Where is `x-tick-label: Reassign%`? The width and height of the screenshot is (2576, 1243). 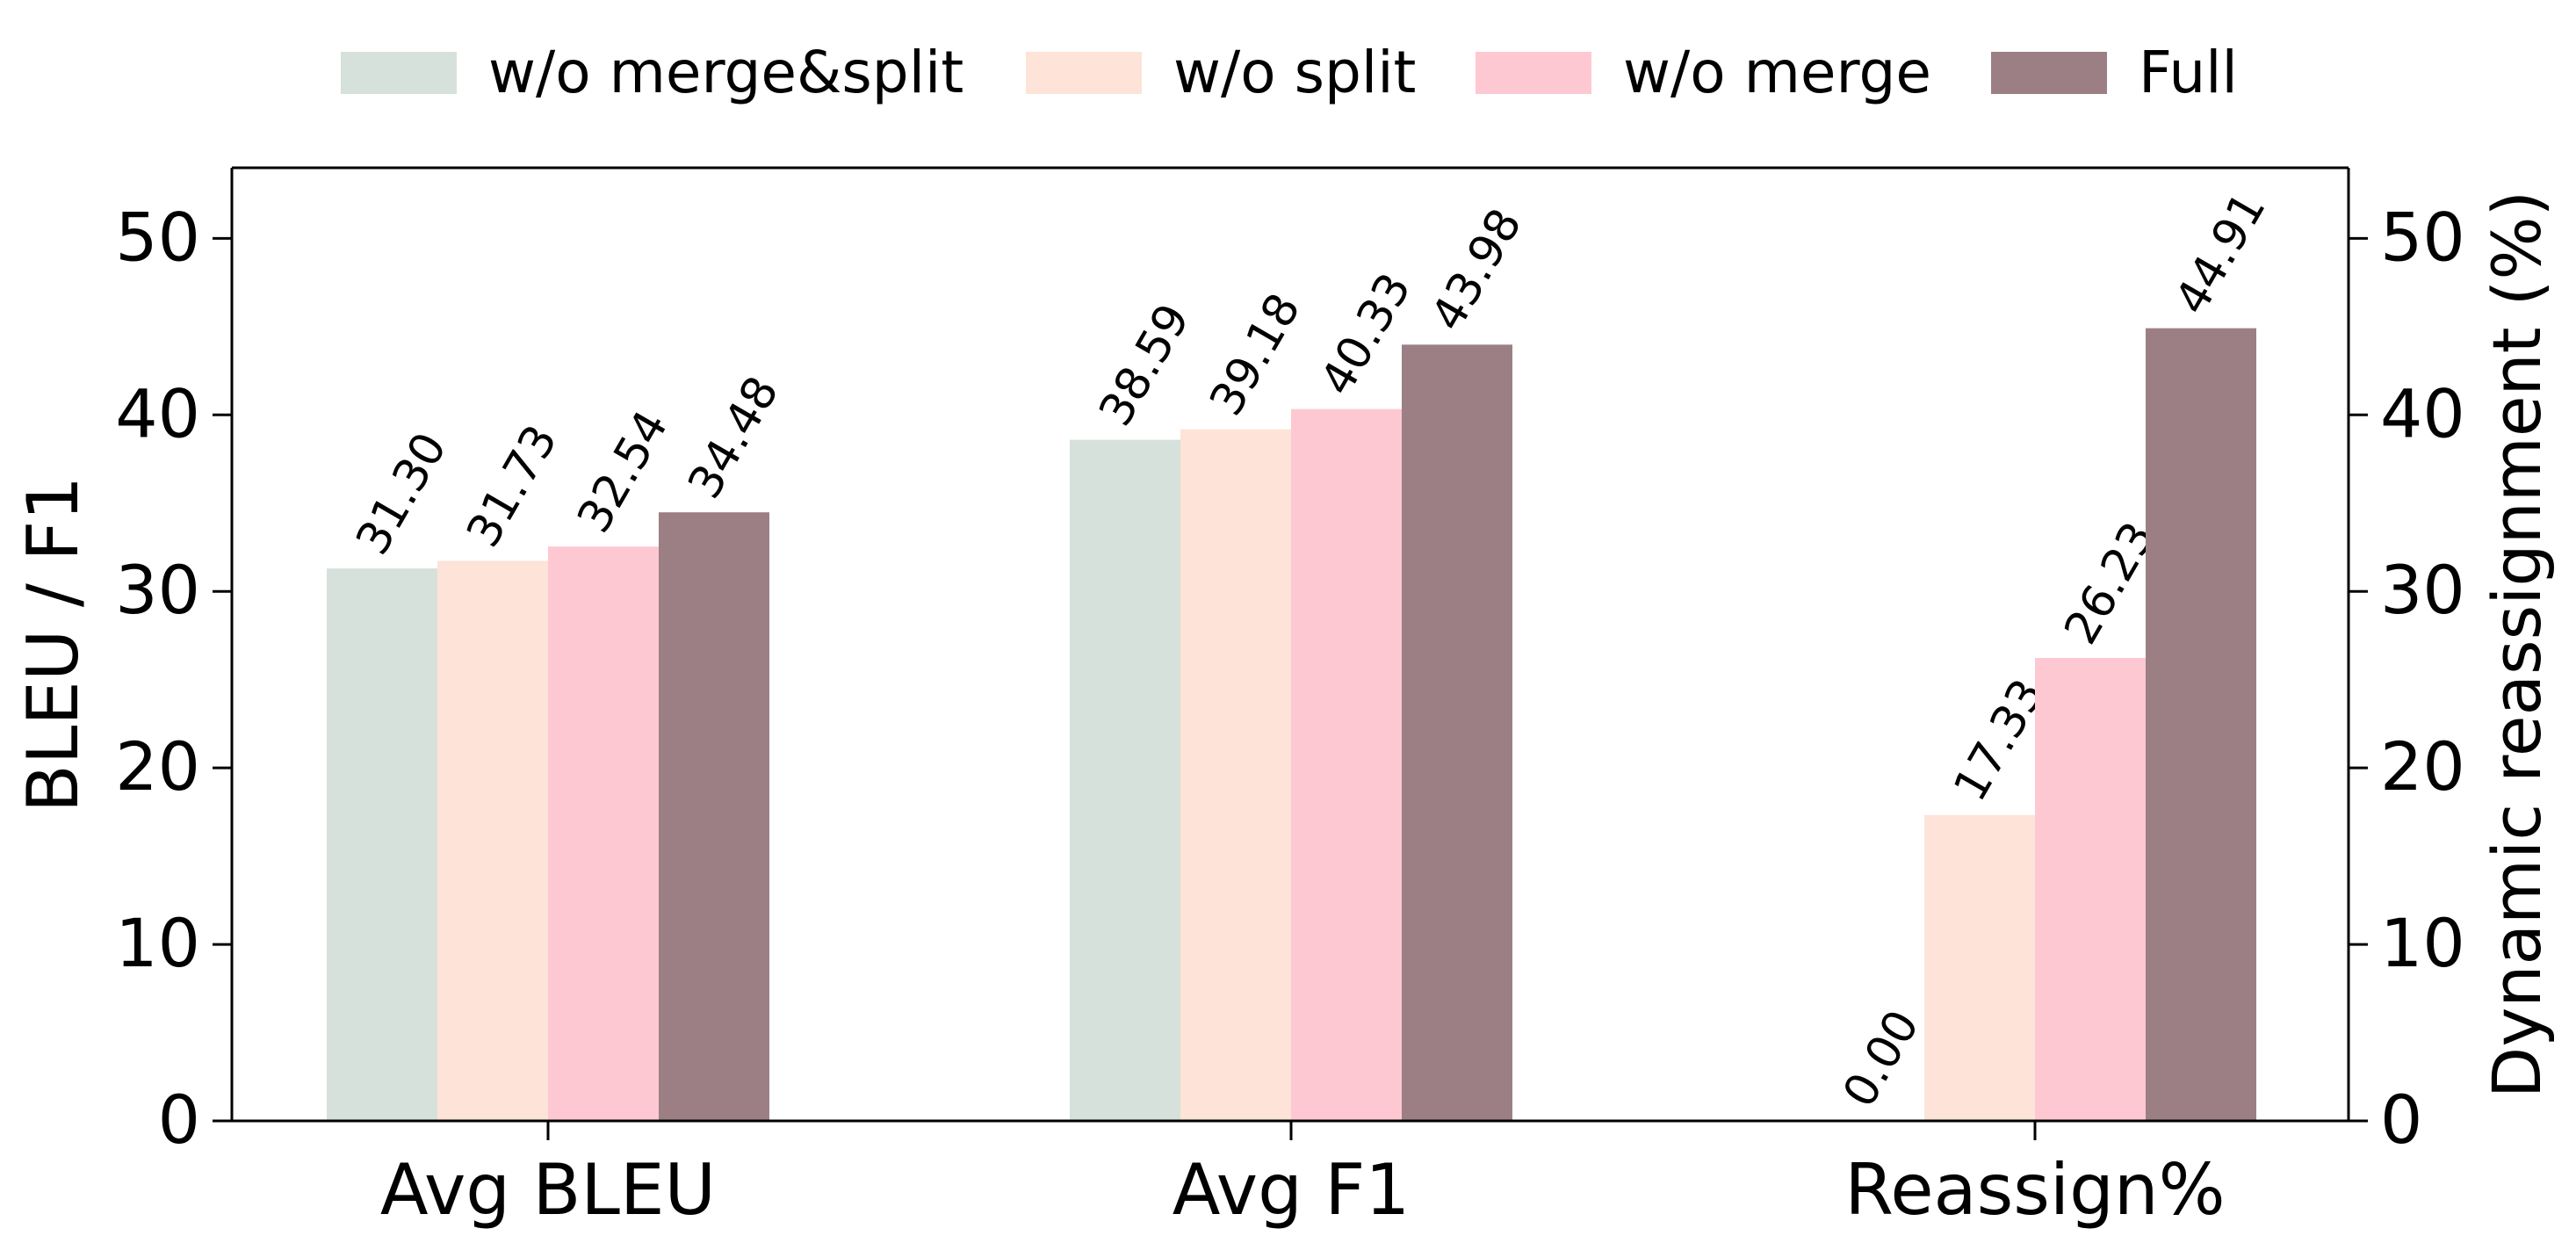 x-tick-label: Reassign% is located at coordinates (2034, 1190).